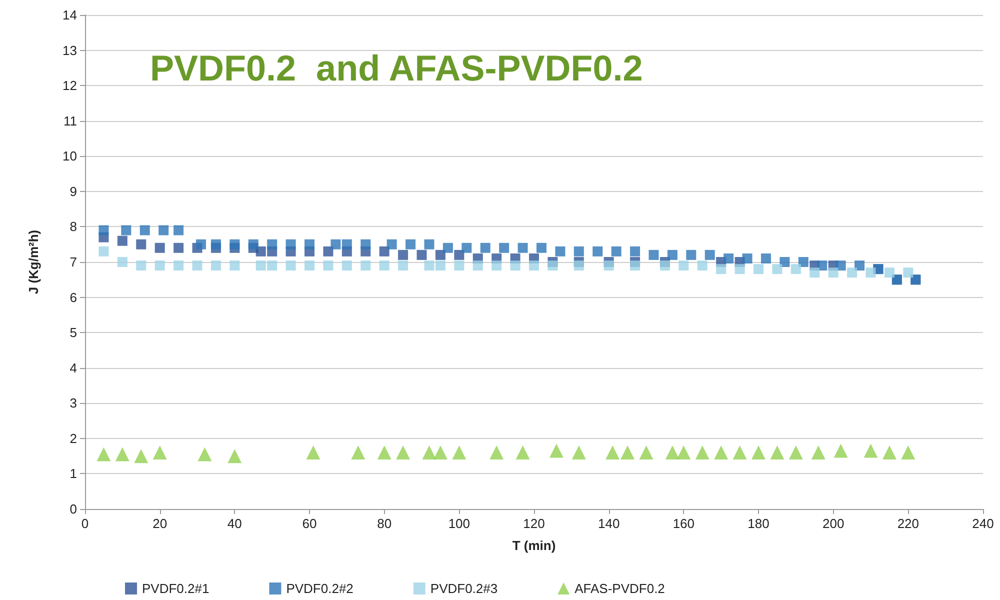  I want to click on legend-label: PVDF0.2#3, so click(464, 588).